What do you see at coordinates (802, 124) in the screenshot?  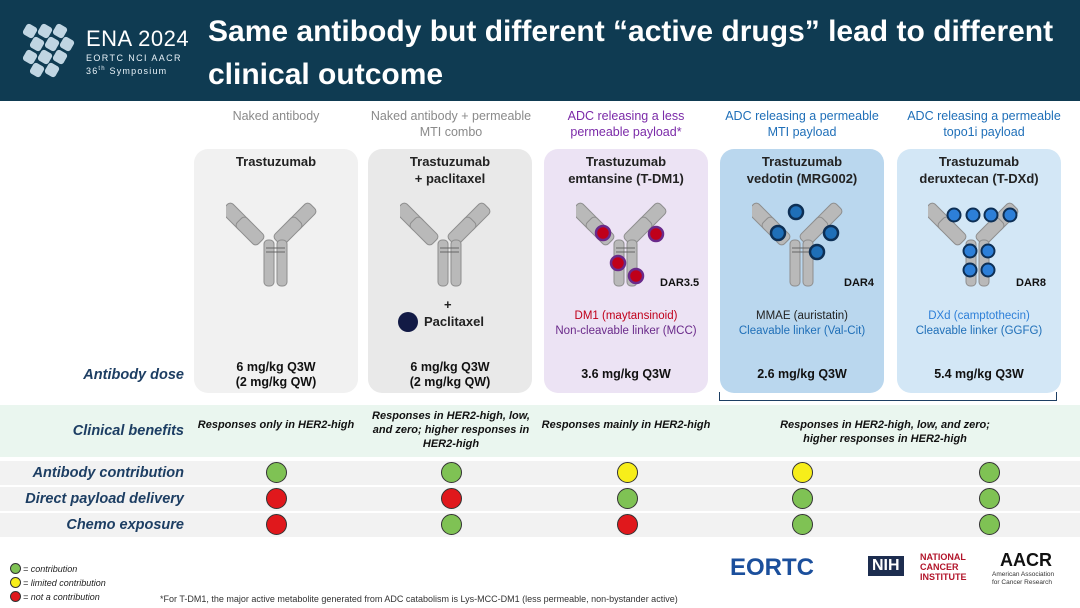 I see `col-category-mrg002: ADC releasing a permeable MTI payload` at bounding box center [802, 124].